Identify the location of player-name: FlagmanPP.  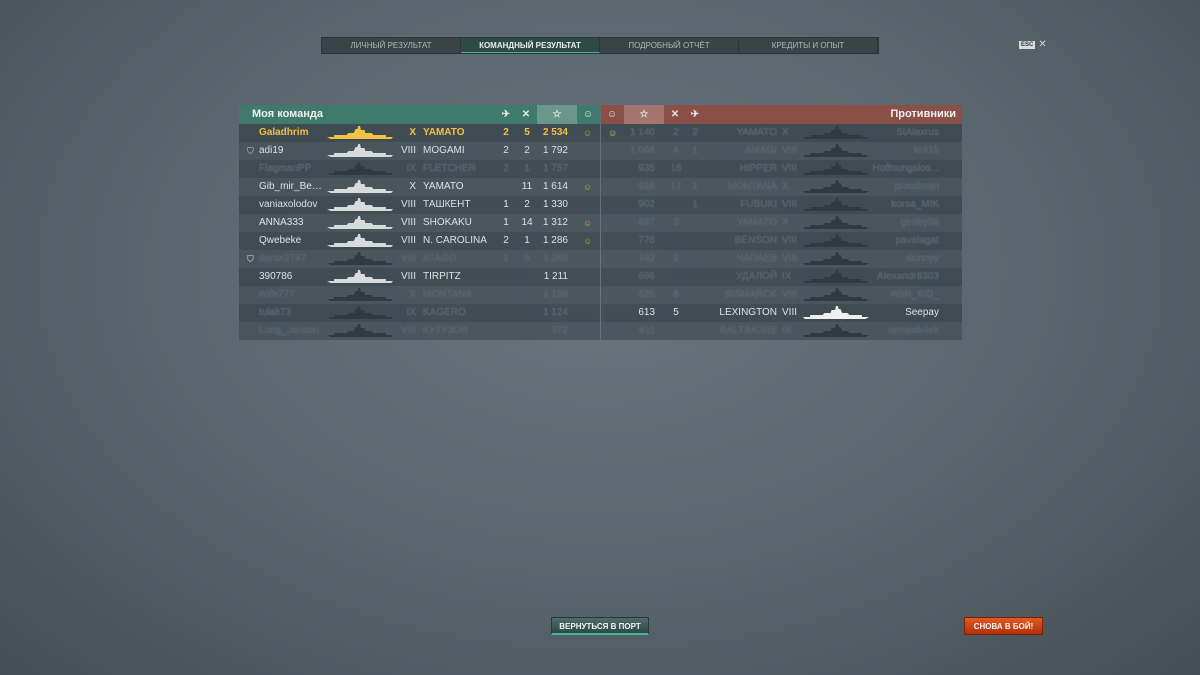
(285, 168).